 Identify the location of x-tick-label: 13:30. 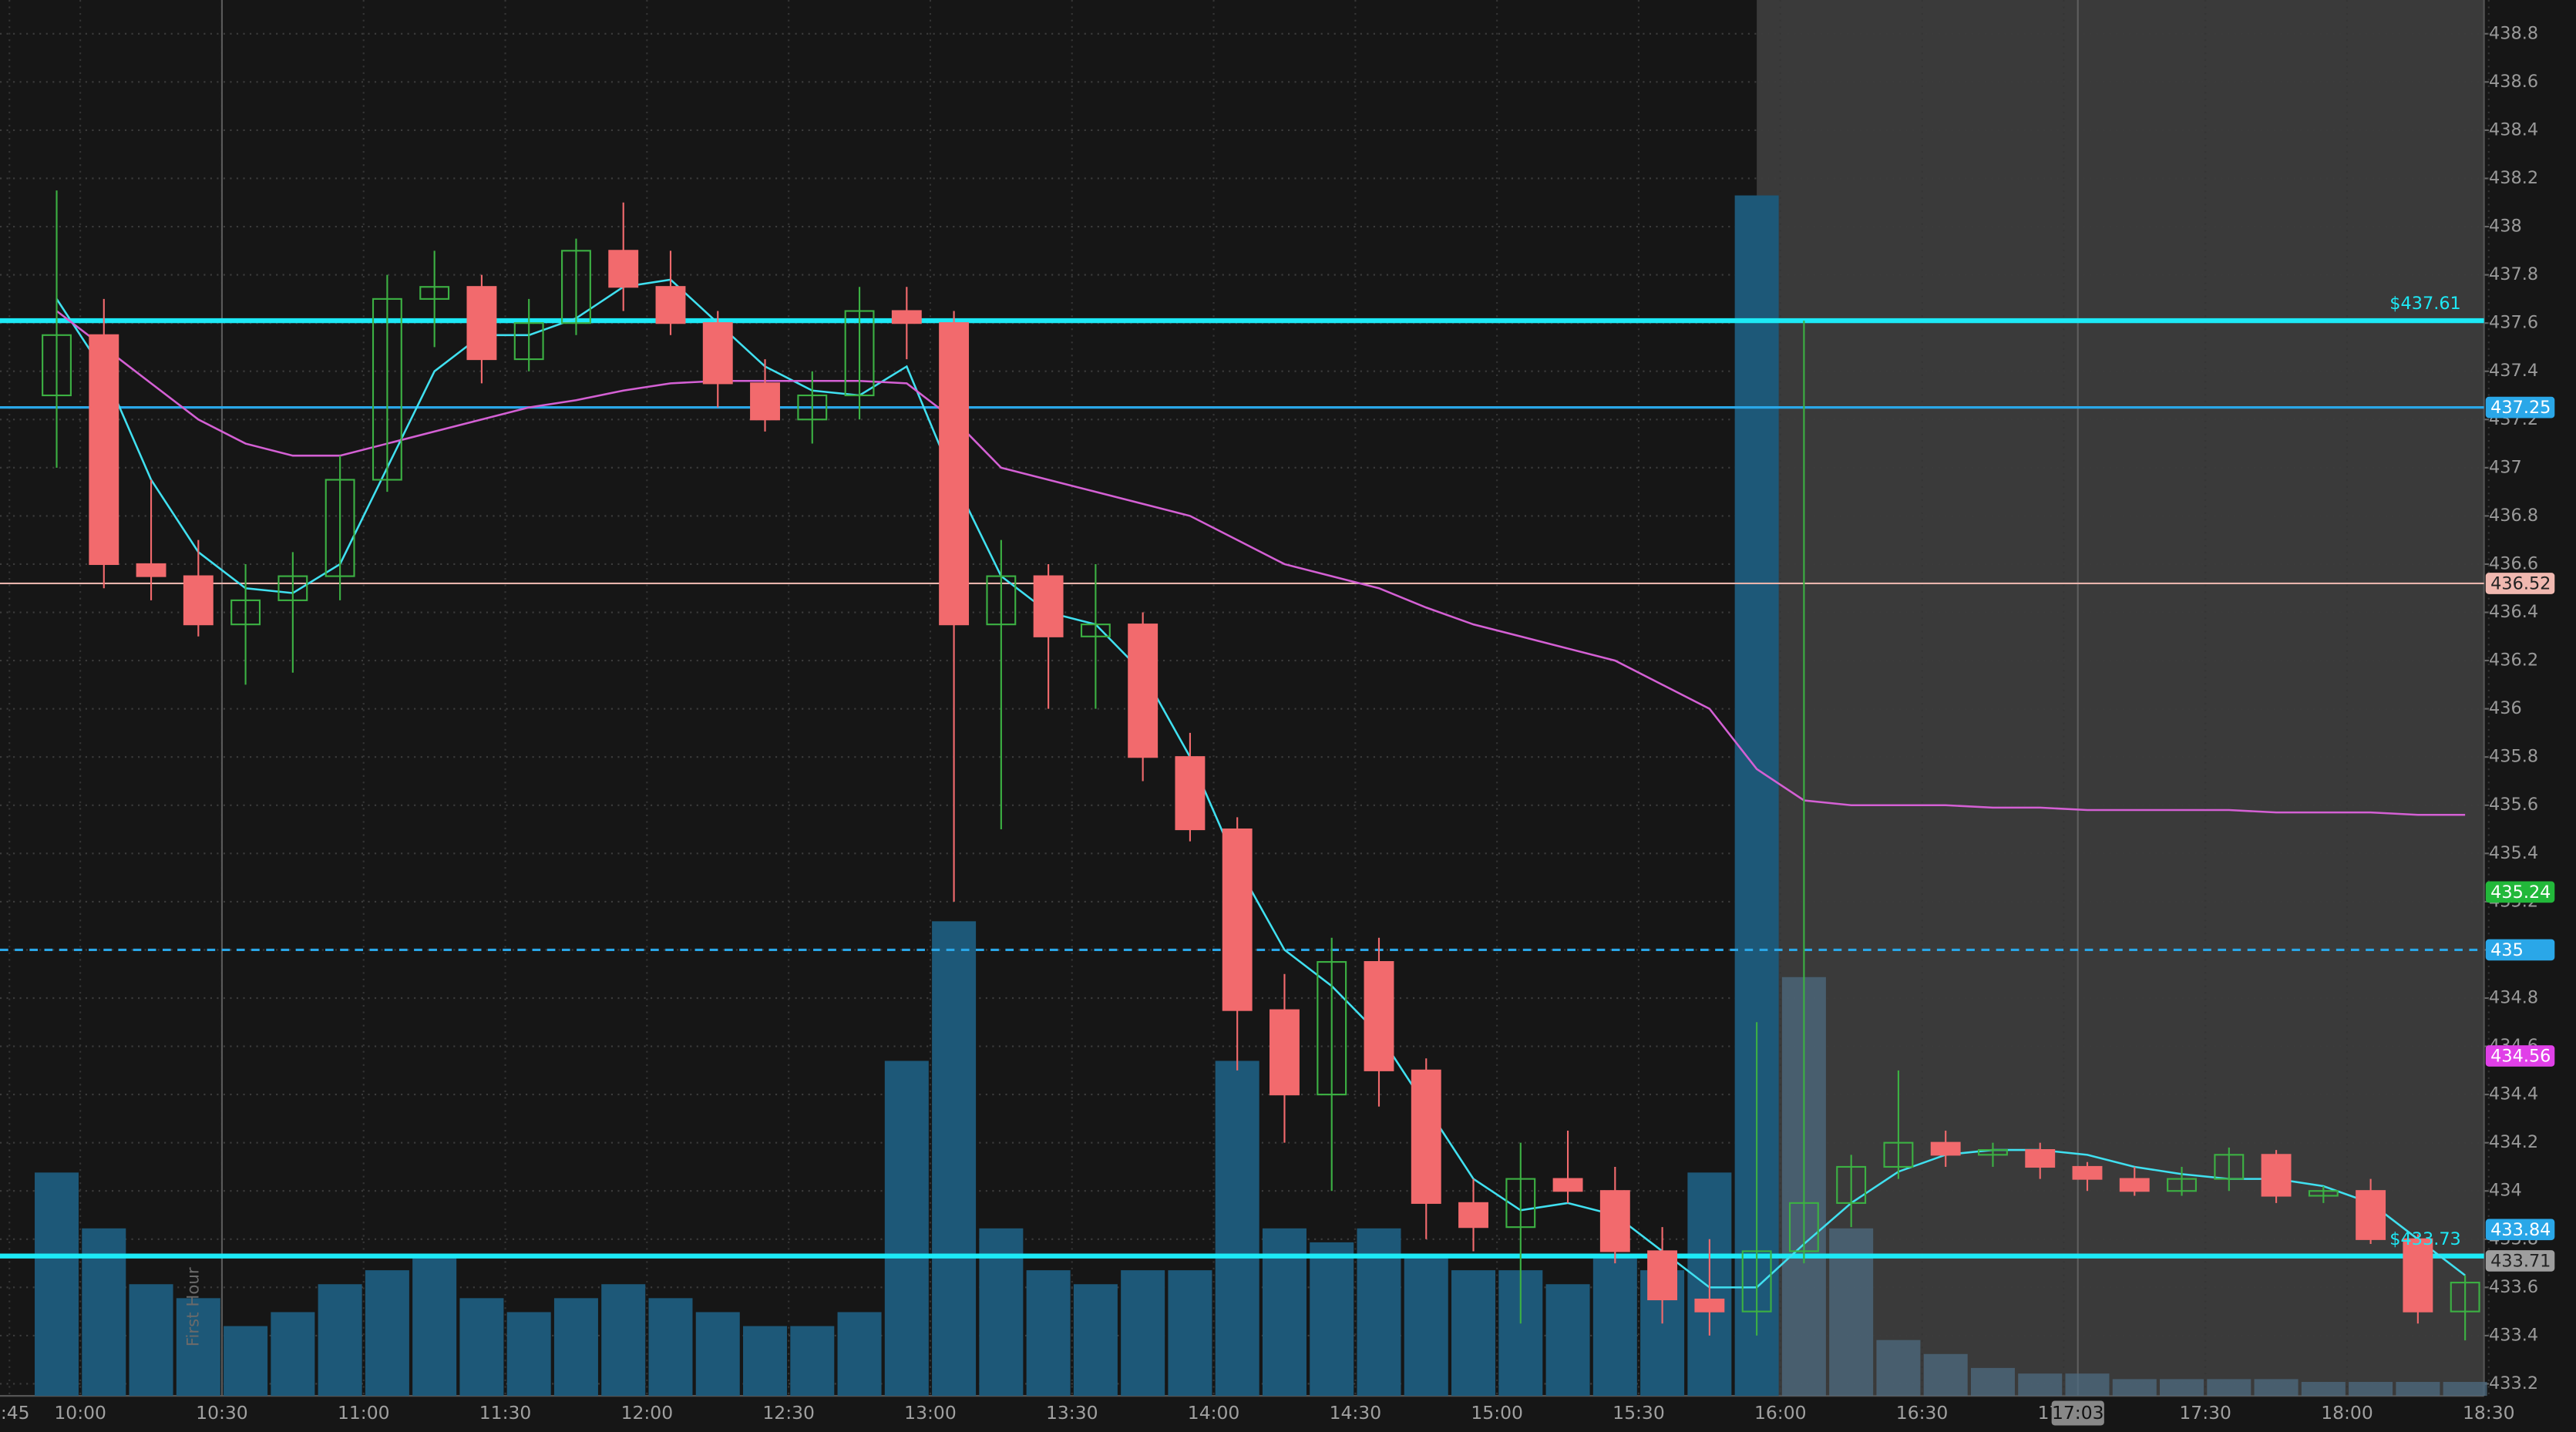
(1072, 1413).